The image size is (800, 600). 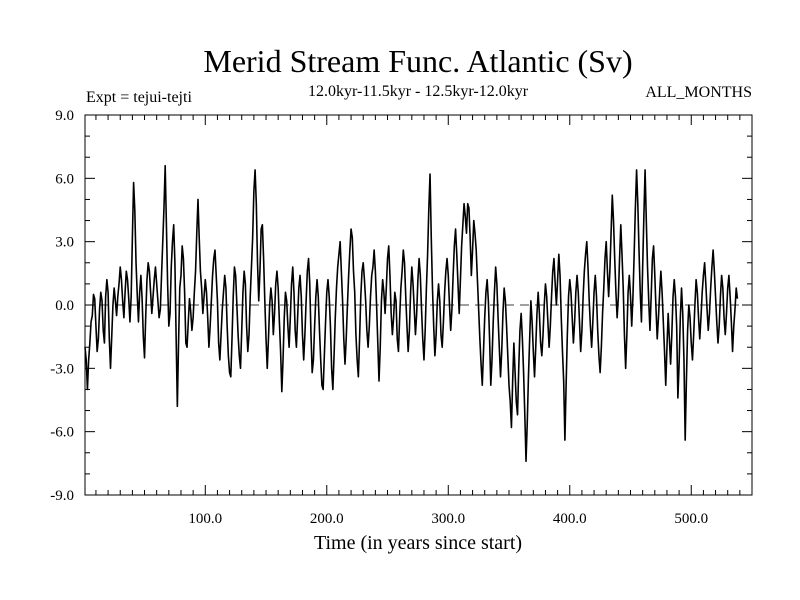 I want to click on y-tick-labels: -9.0 -6.0 -3.0 0.0 3.0 6.0 9.0, so click(x=62, y=306).